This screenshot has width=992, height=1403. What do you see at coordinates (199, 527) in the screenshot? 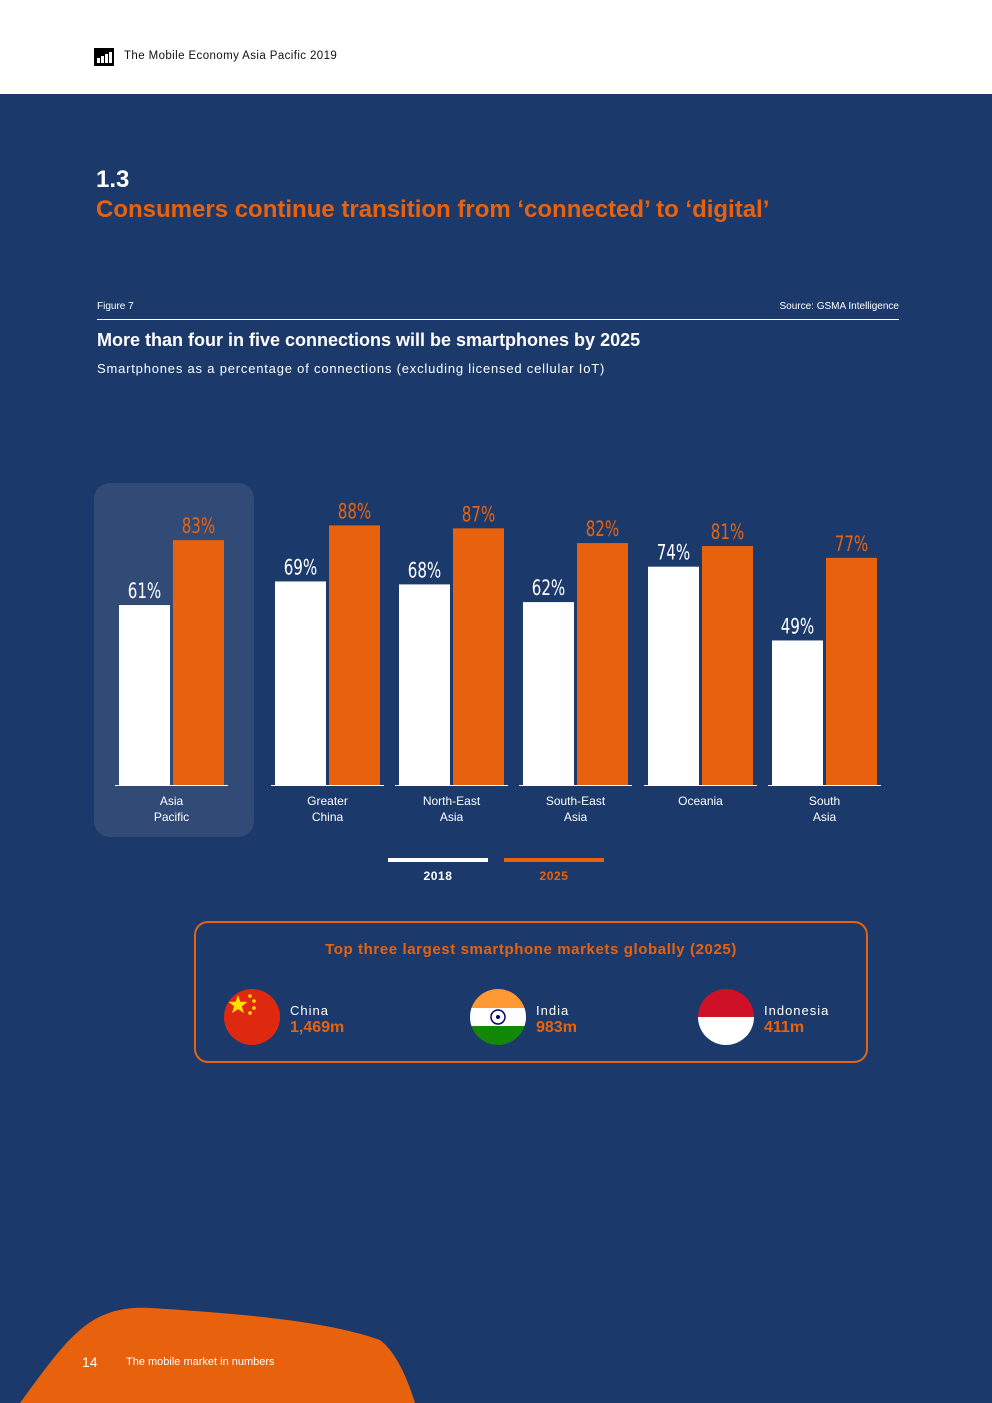
I see `data-label: 83%` at bounding box center [199, 527].